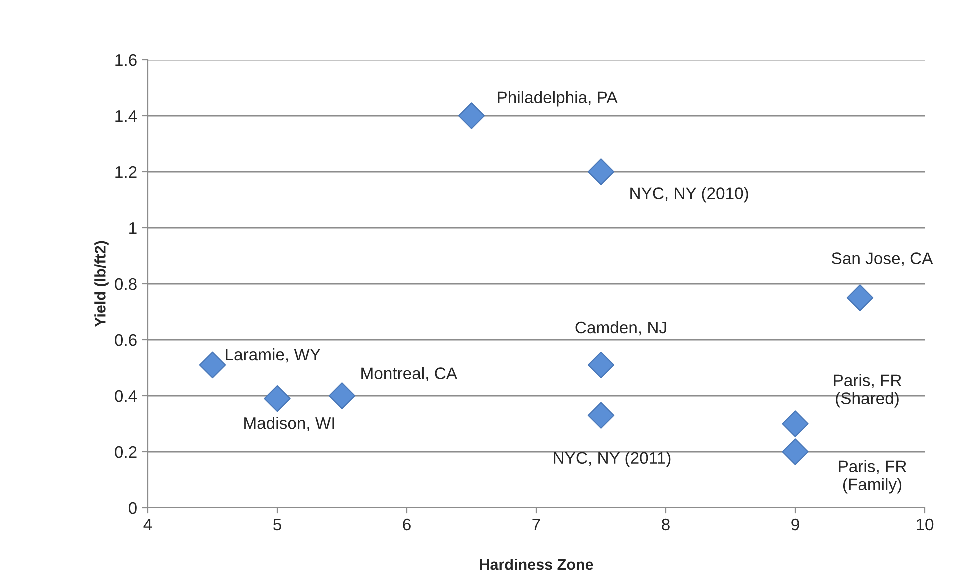 The height and width of the screenshot is (580, 960). What do you see at coordinates (410, 374) in the screenshot?
I see `annotation: Montreal, CA` at bounding box center [410, 374].